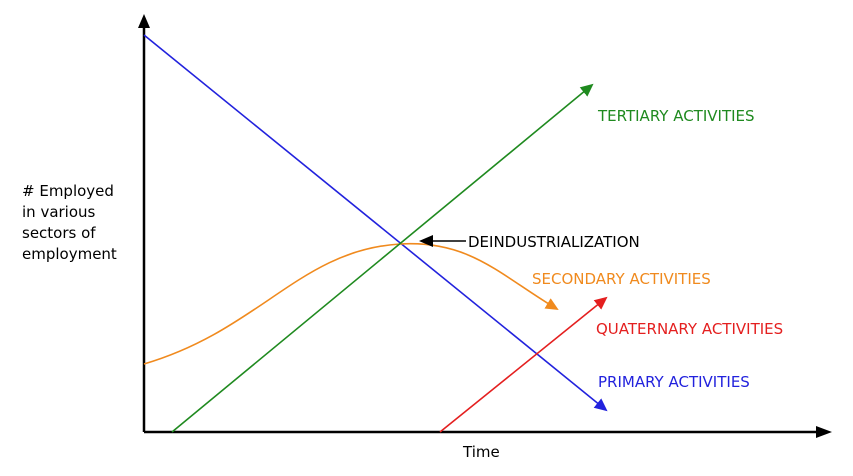 This screenshot has height=476, width=853. What do you see at coordinates (351, 303) in the screenshot?
I see `series-line-secondary` at bounding box center [351, 303].